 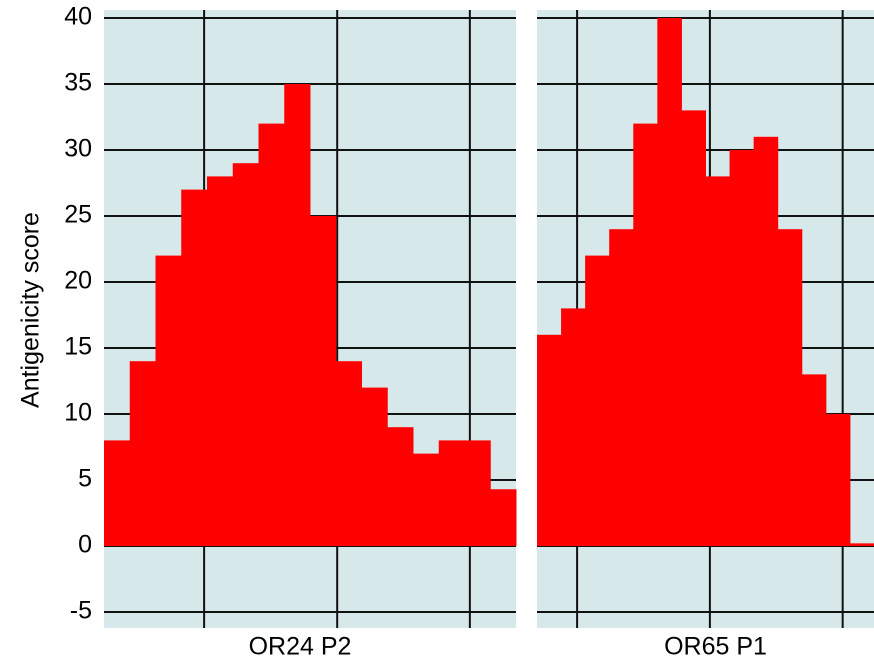 I want to click on y-tick-label: 10, so click(x=78, y=413).